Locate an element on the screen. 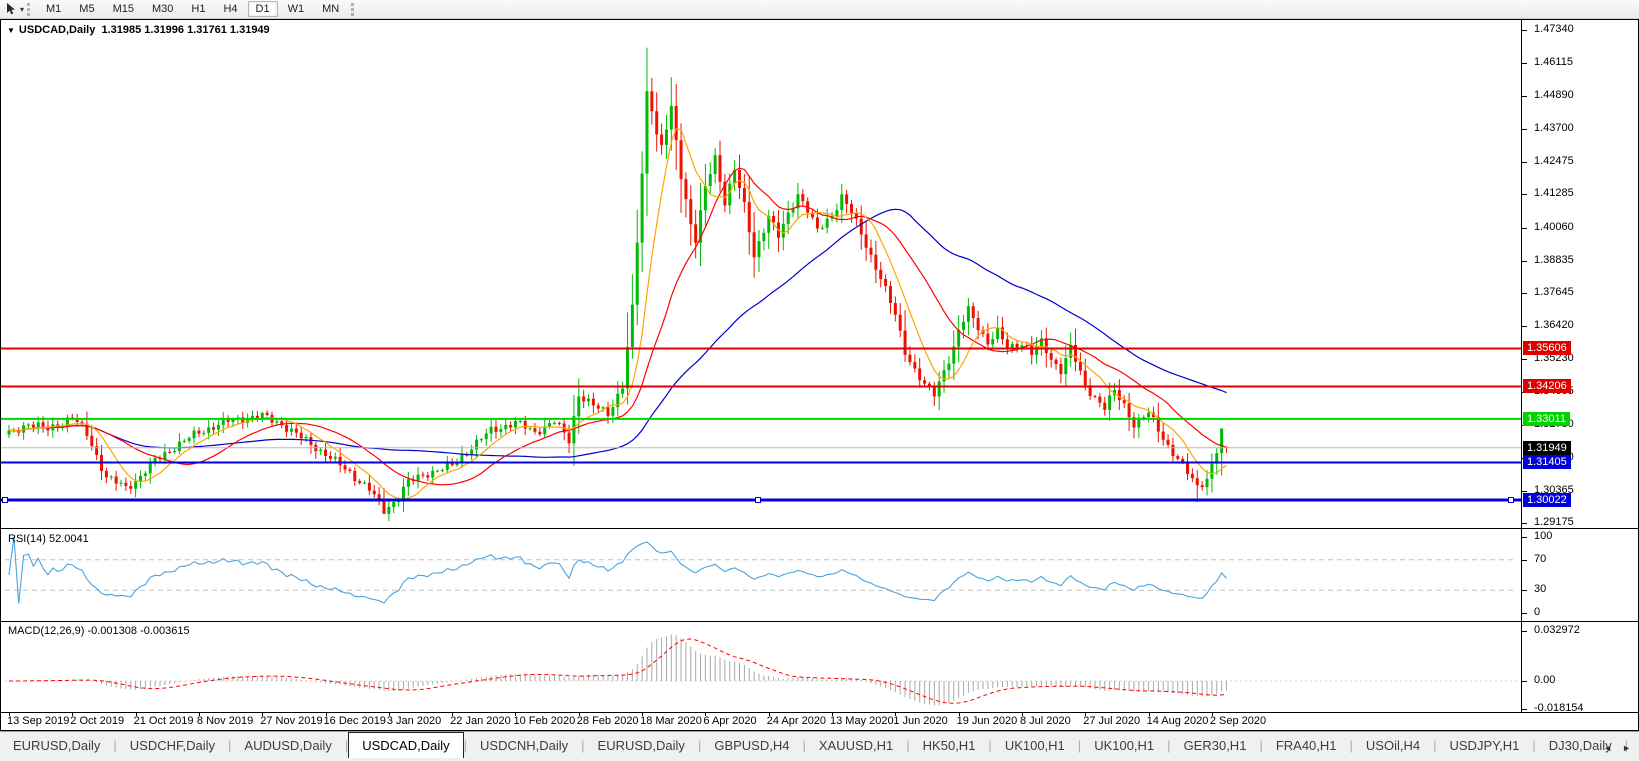 This screenshot has width=1639, height=761. time-axis-label: 22 Jan 2020 is located at coordinates (480, 721).